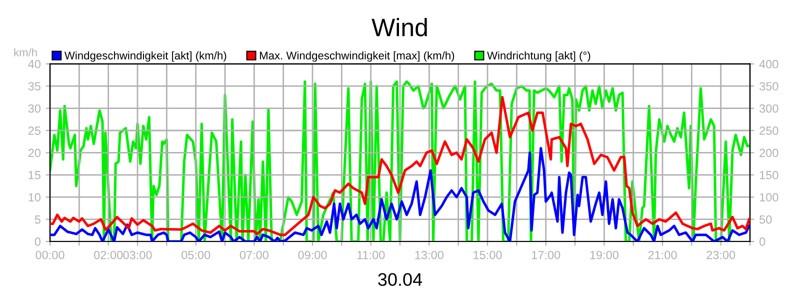 The height and width of the screenshot is (300, 800). What do you see at coordinates (50, 255) in the screenshot?
I see `x-tick-label: 00:00` at bounding box center [50, 255].